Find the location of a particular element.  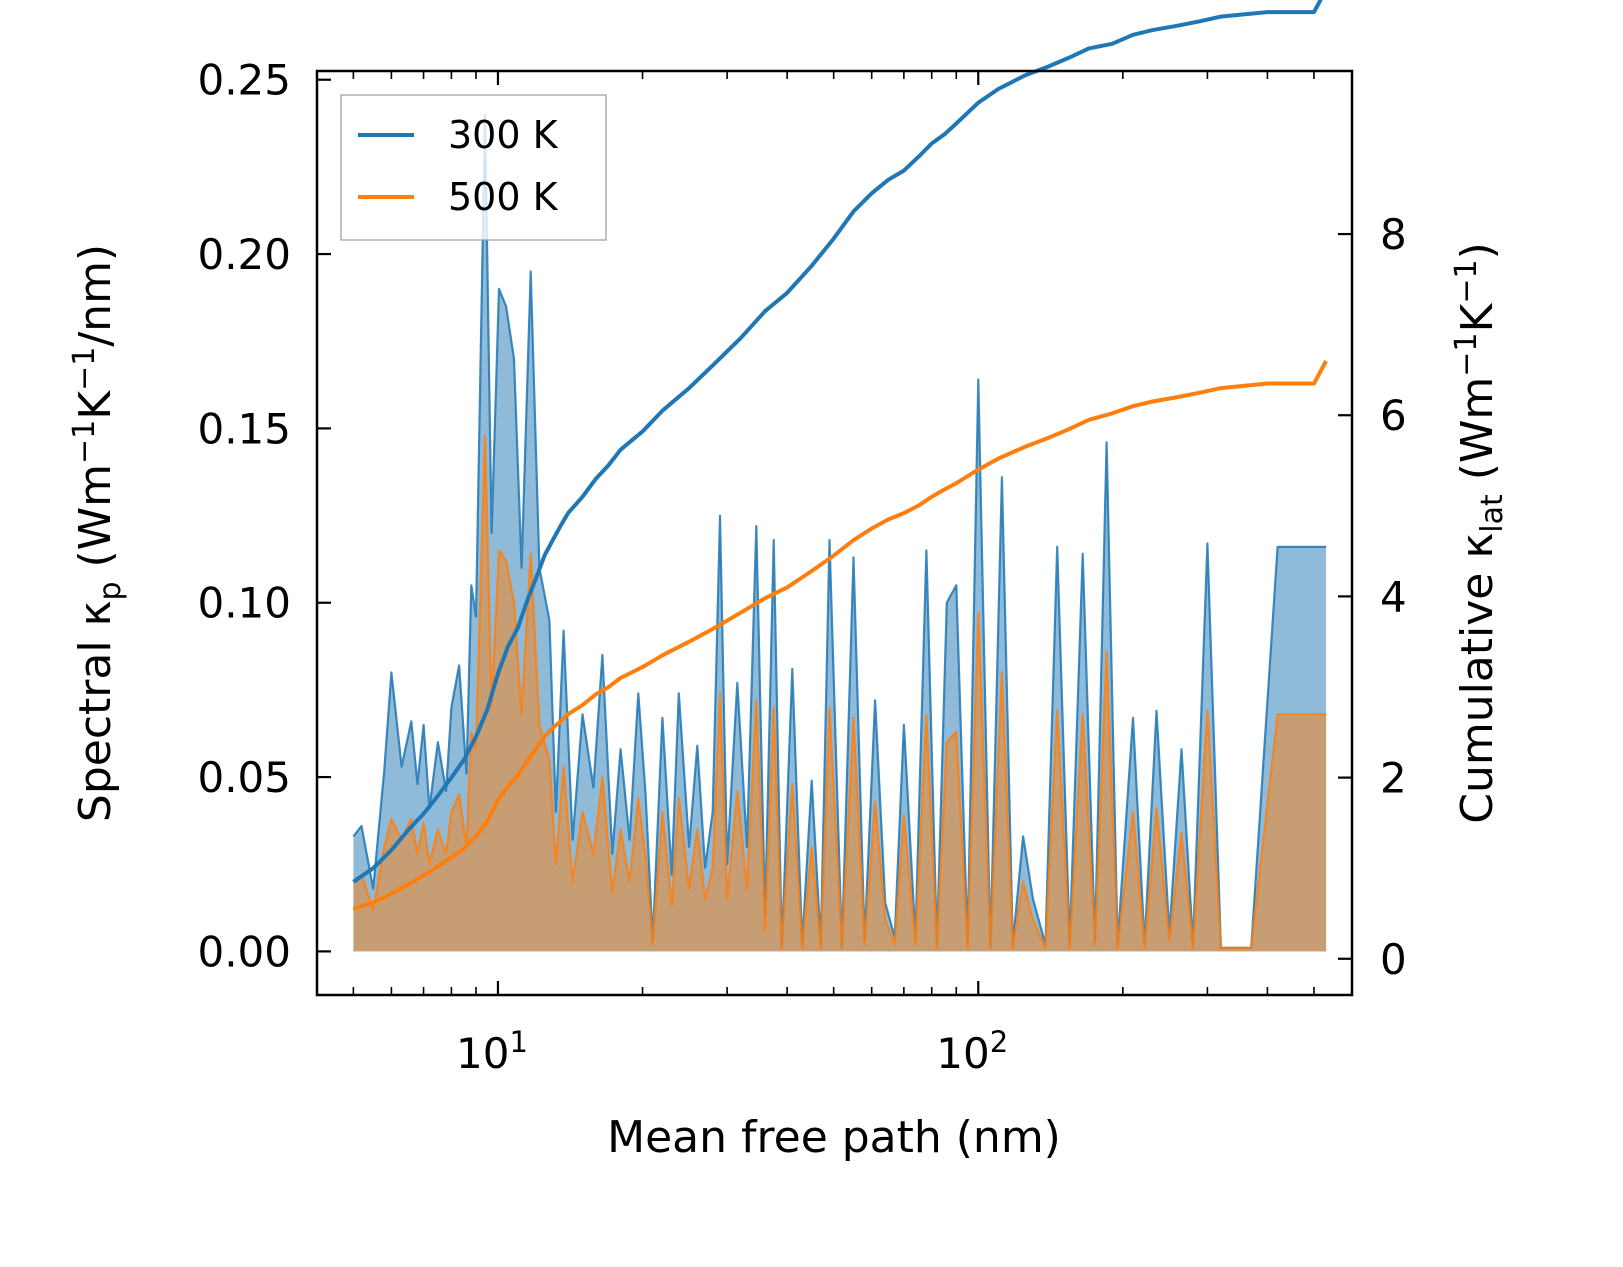

y-right-label-units-open: (Wm is located at coordinates (1477, 436).